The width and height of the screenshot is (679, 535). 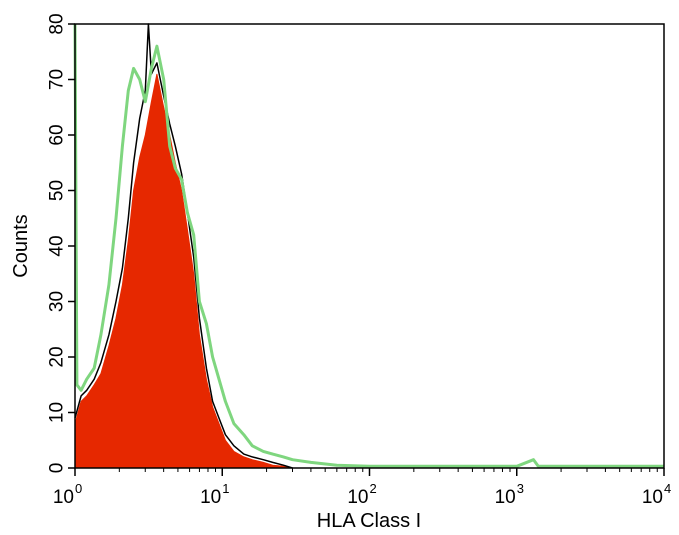 What do you see at coordinates (667, 488) in the screenshot?
I see `x-tick-exponent: 4` at bounding box center [667, 488].